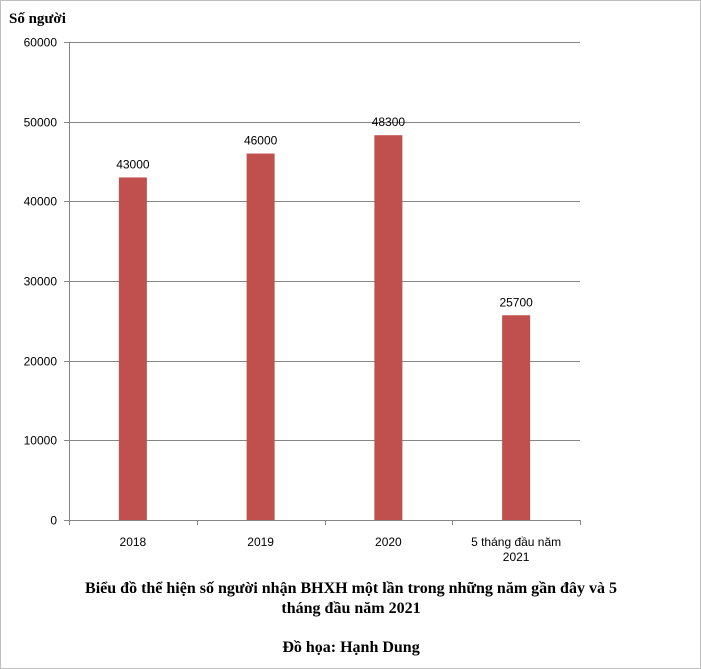 The width and height of the screenshot is (701, 669). I want to click on y-tick-label: 40000, so click(41, 202).